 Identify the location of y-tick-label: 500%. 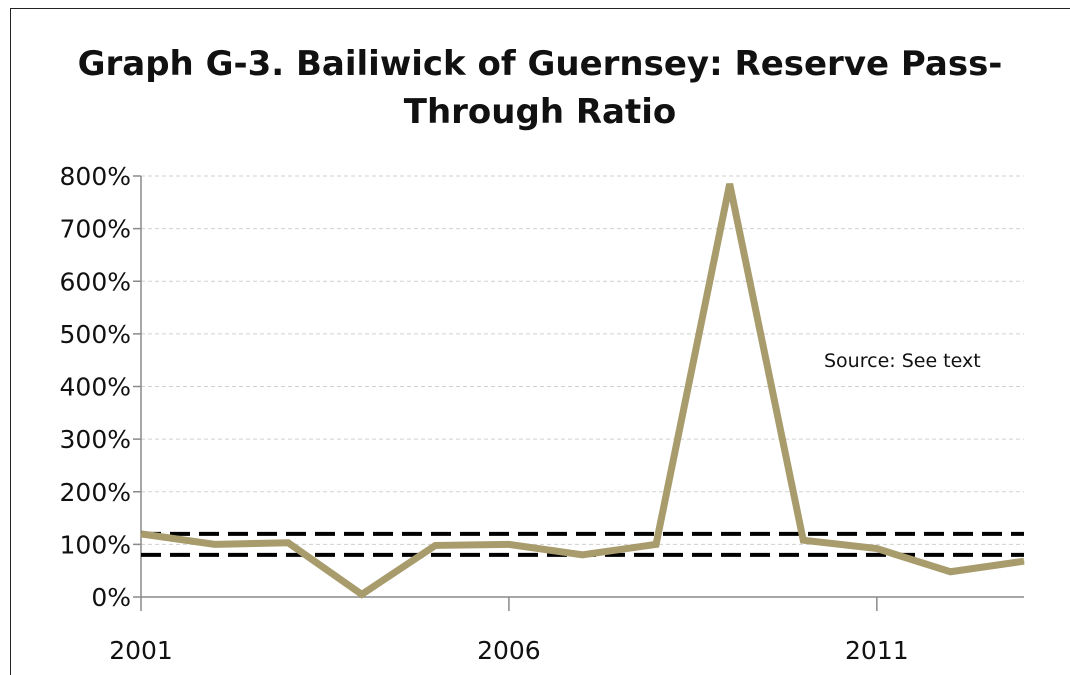
(95, 334).